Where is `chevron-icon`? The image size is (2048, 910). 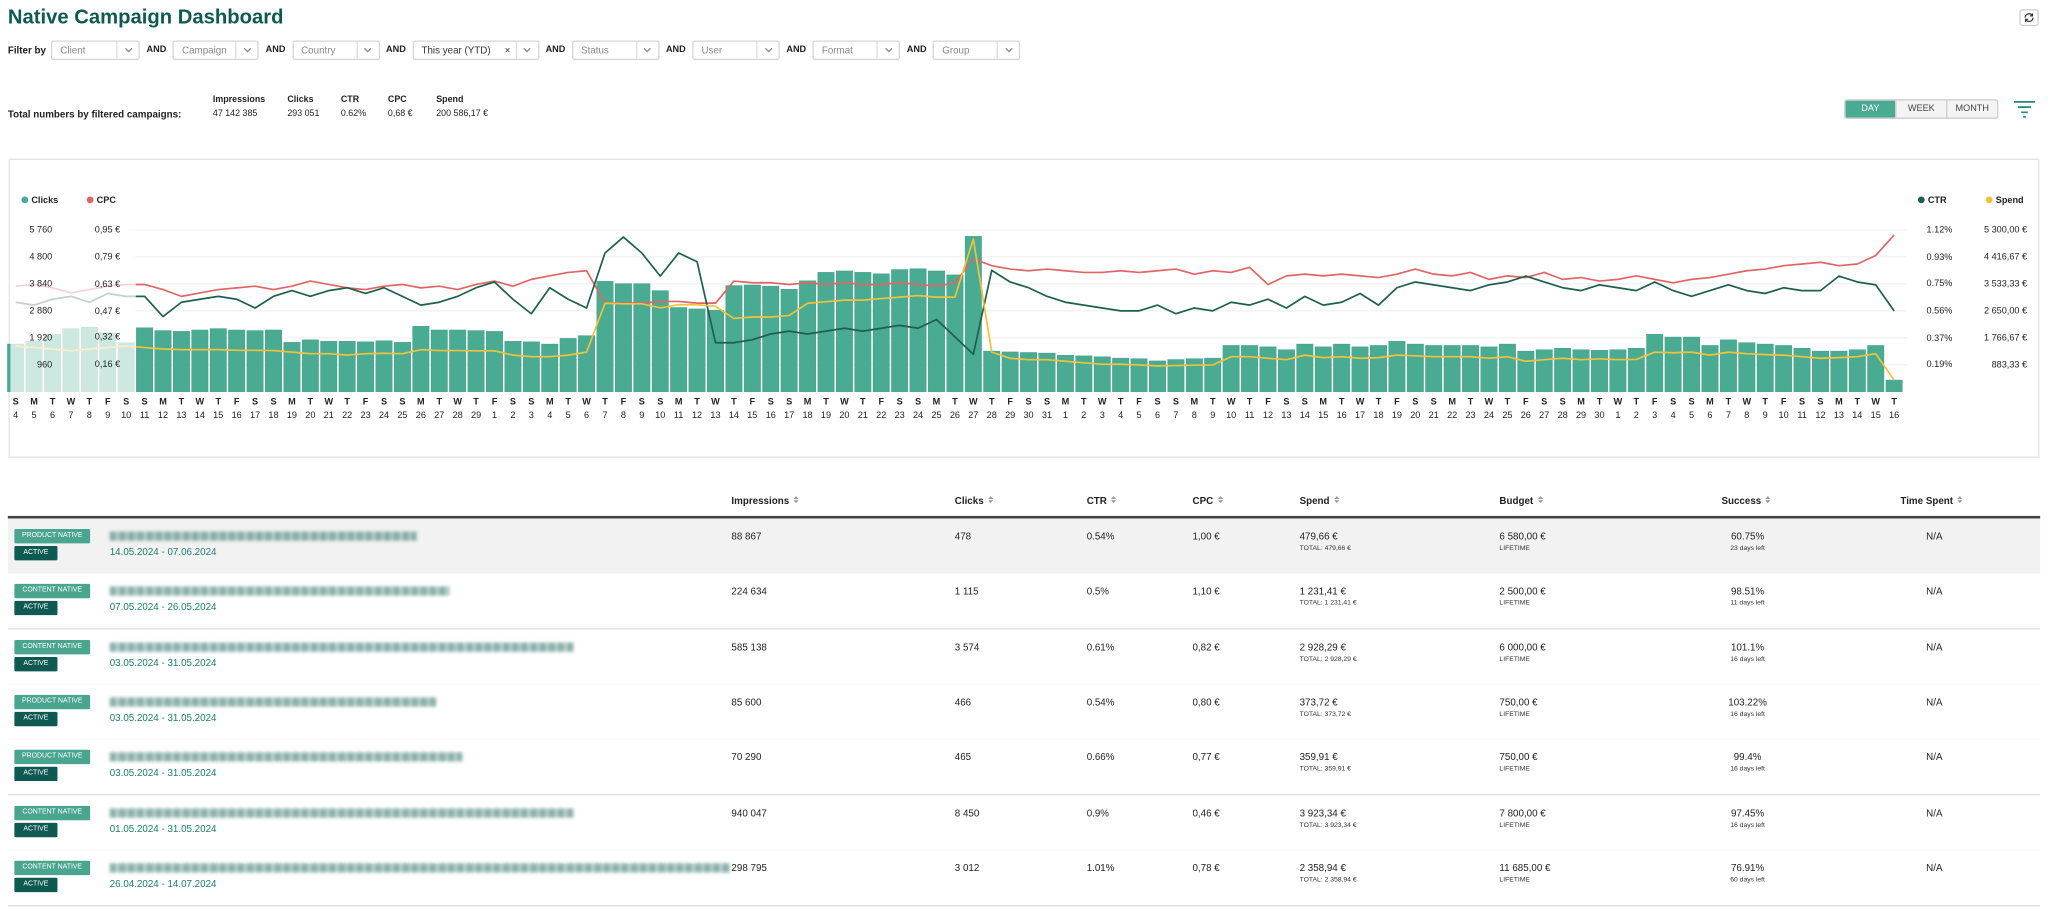 chevron-icon is located at coordinates (768, 49).